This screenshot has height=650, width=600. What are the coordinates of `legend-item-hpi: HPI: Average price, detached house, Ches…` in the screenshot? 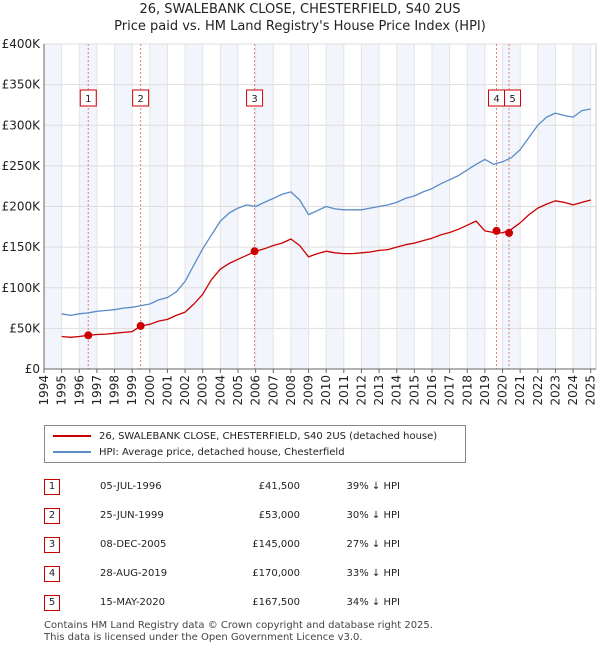 It's located at (199, 452).